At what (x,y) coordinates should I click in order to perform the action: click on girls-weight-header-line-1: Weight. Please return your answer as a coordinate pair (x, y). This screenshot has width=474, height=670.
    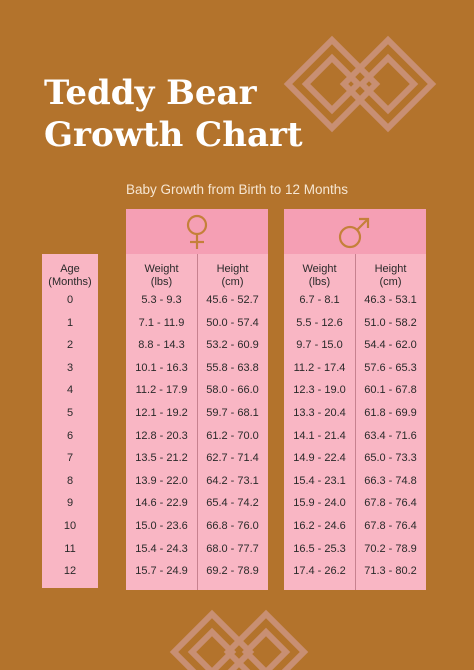
    Looking at the image, I should click on (161, 269).